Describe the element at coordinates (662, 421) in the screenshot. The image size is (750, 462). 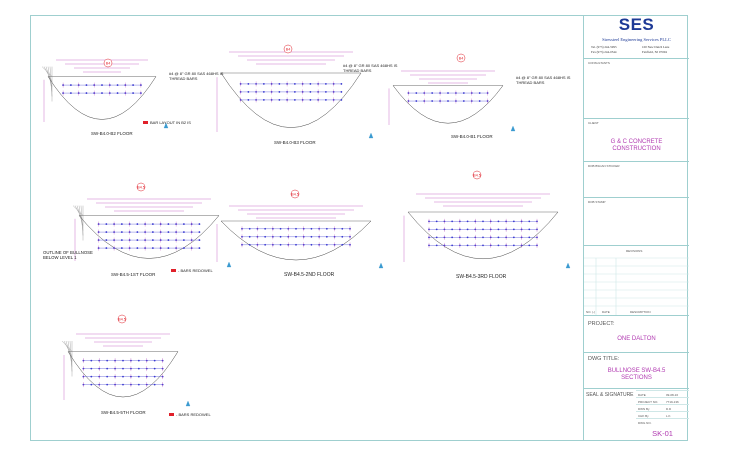
I see `info-row: DWG NO.` at that location.